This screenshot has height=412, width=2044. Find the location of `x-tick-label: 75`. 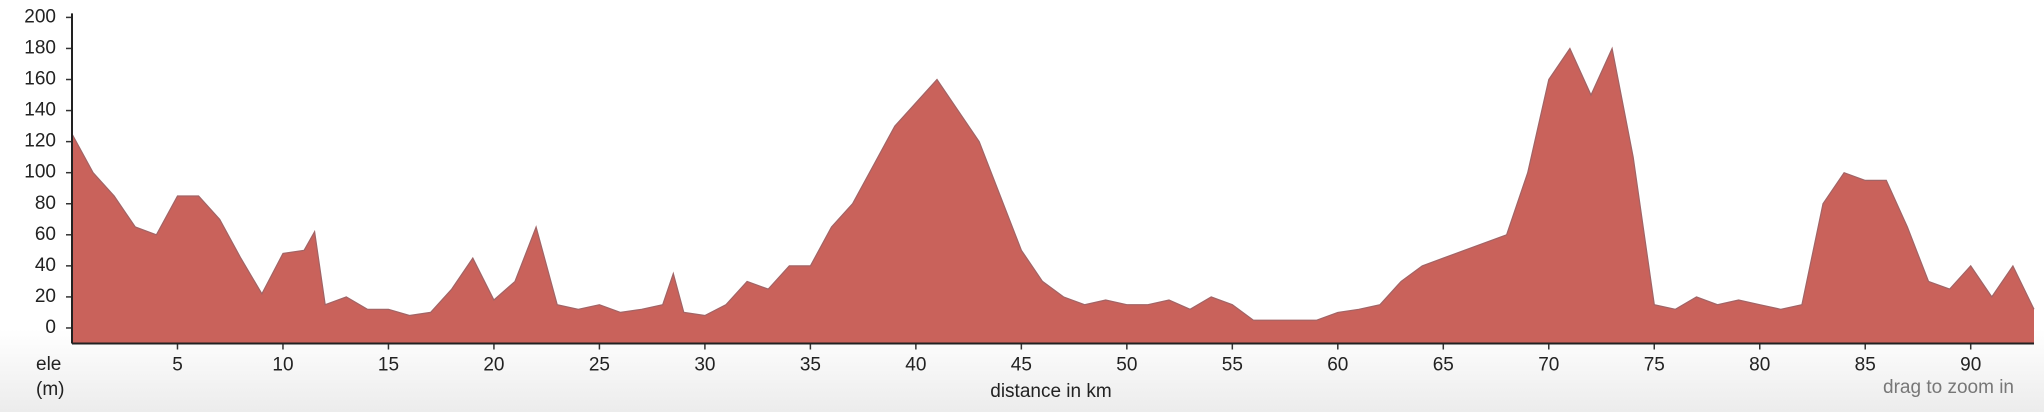

x-tick-label: 75 is located at coordinates (1654, 365).